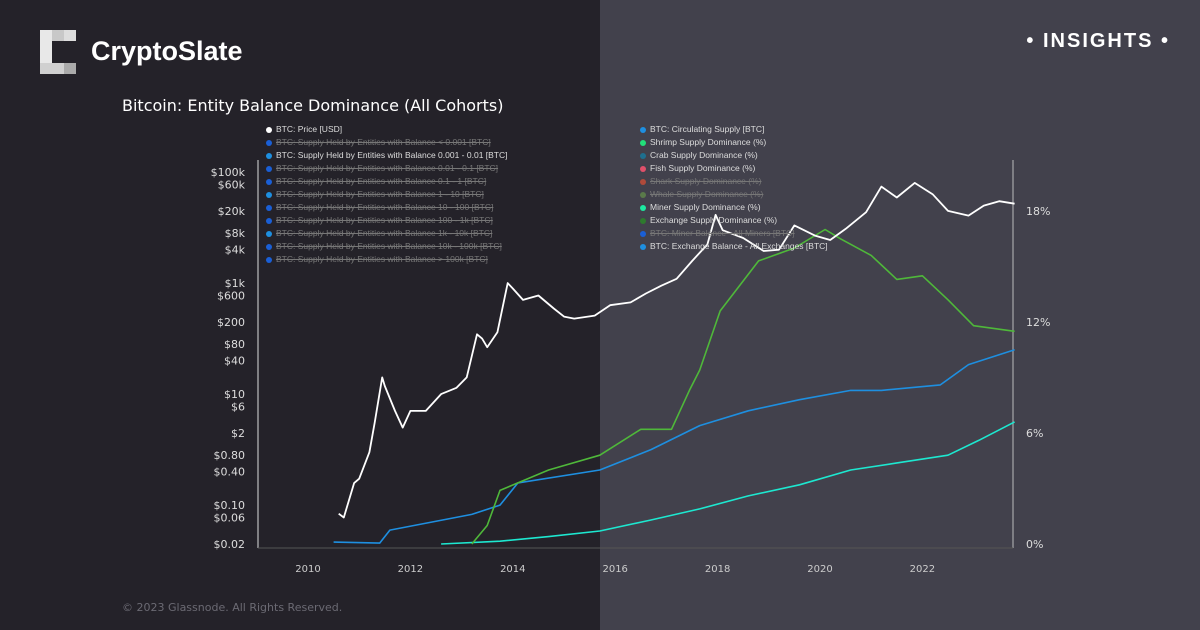 The image size is (1200, 630). Describe the element at coordinates (708, 142) in the screenshot. I see `legend-label: Shrimp Supply Dominance (%)` at that location.